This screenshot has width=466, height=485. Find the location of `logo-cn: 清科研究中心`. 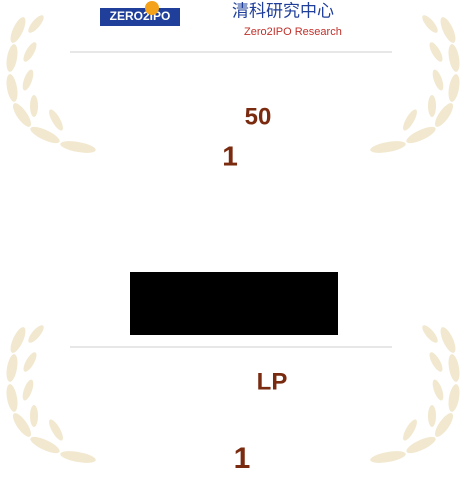

logo-cn: 清科研究中心 is located at coordinates (283, 10).